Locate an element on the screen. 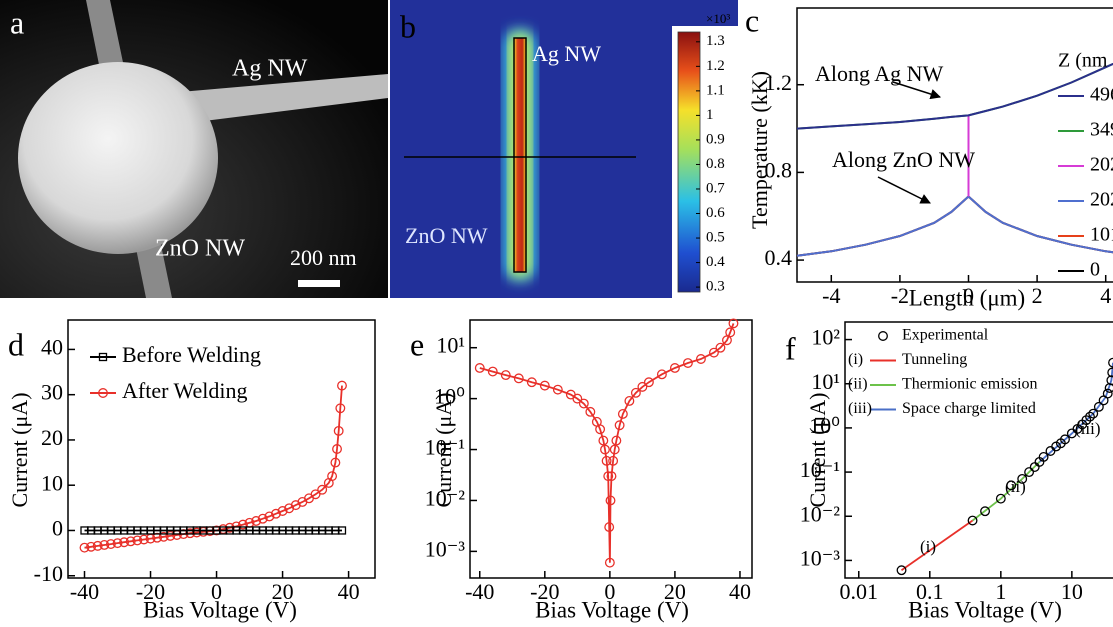 The width and height of the screenshot is (1113, 627). y-axis-label: Current (μA) is located at coordinates (817, 449).